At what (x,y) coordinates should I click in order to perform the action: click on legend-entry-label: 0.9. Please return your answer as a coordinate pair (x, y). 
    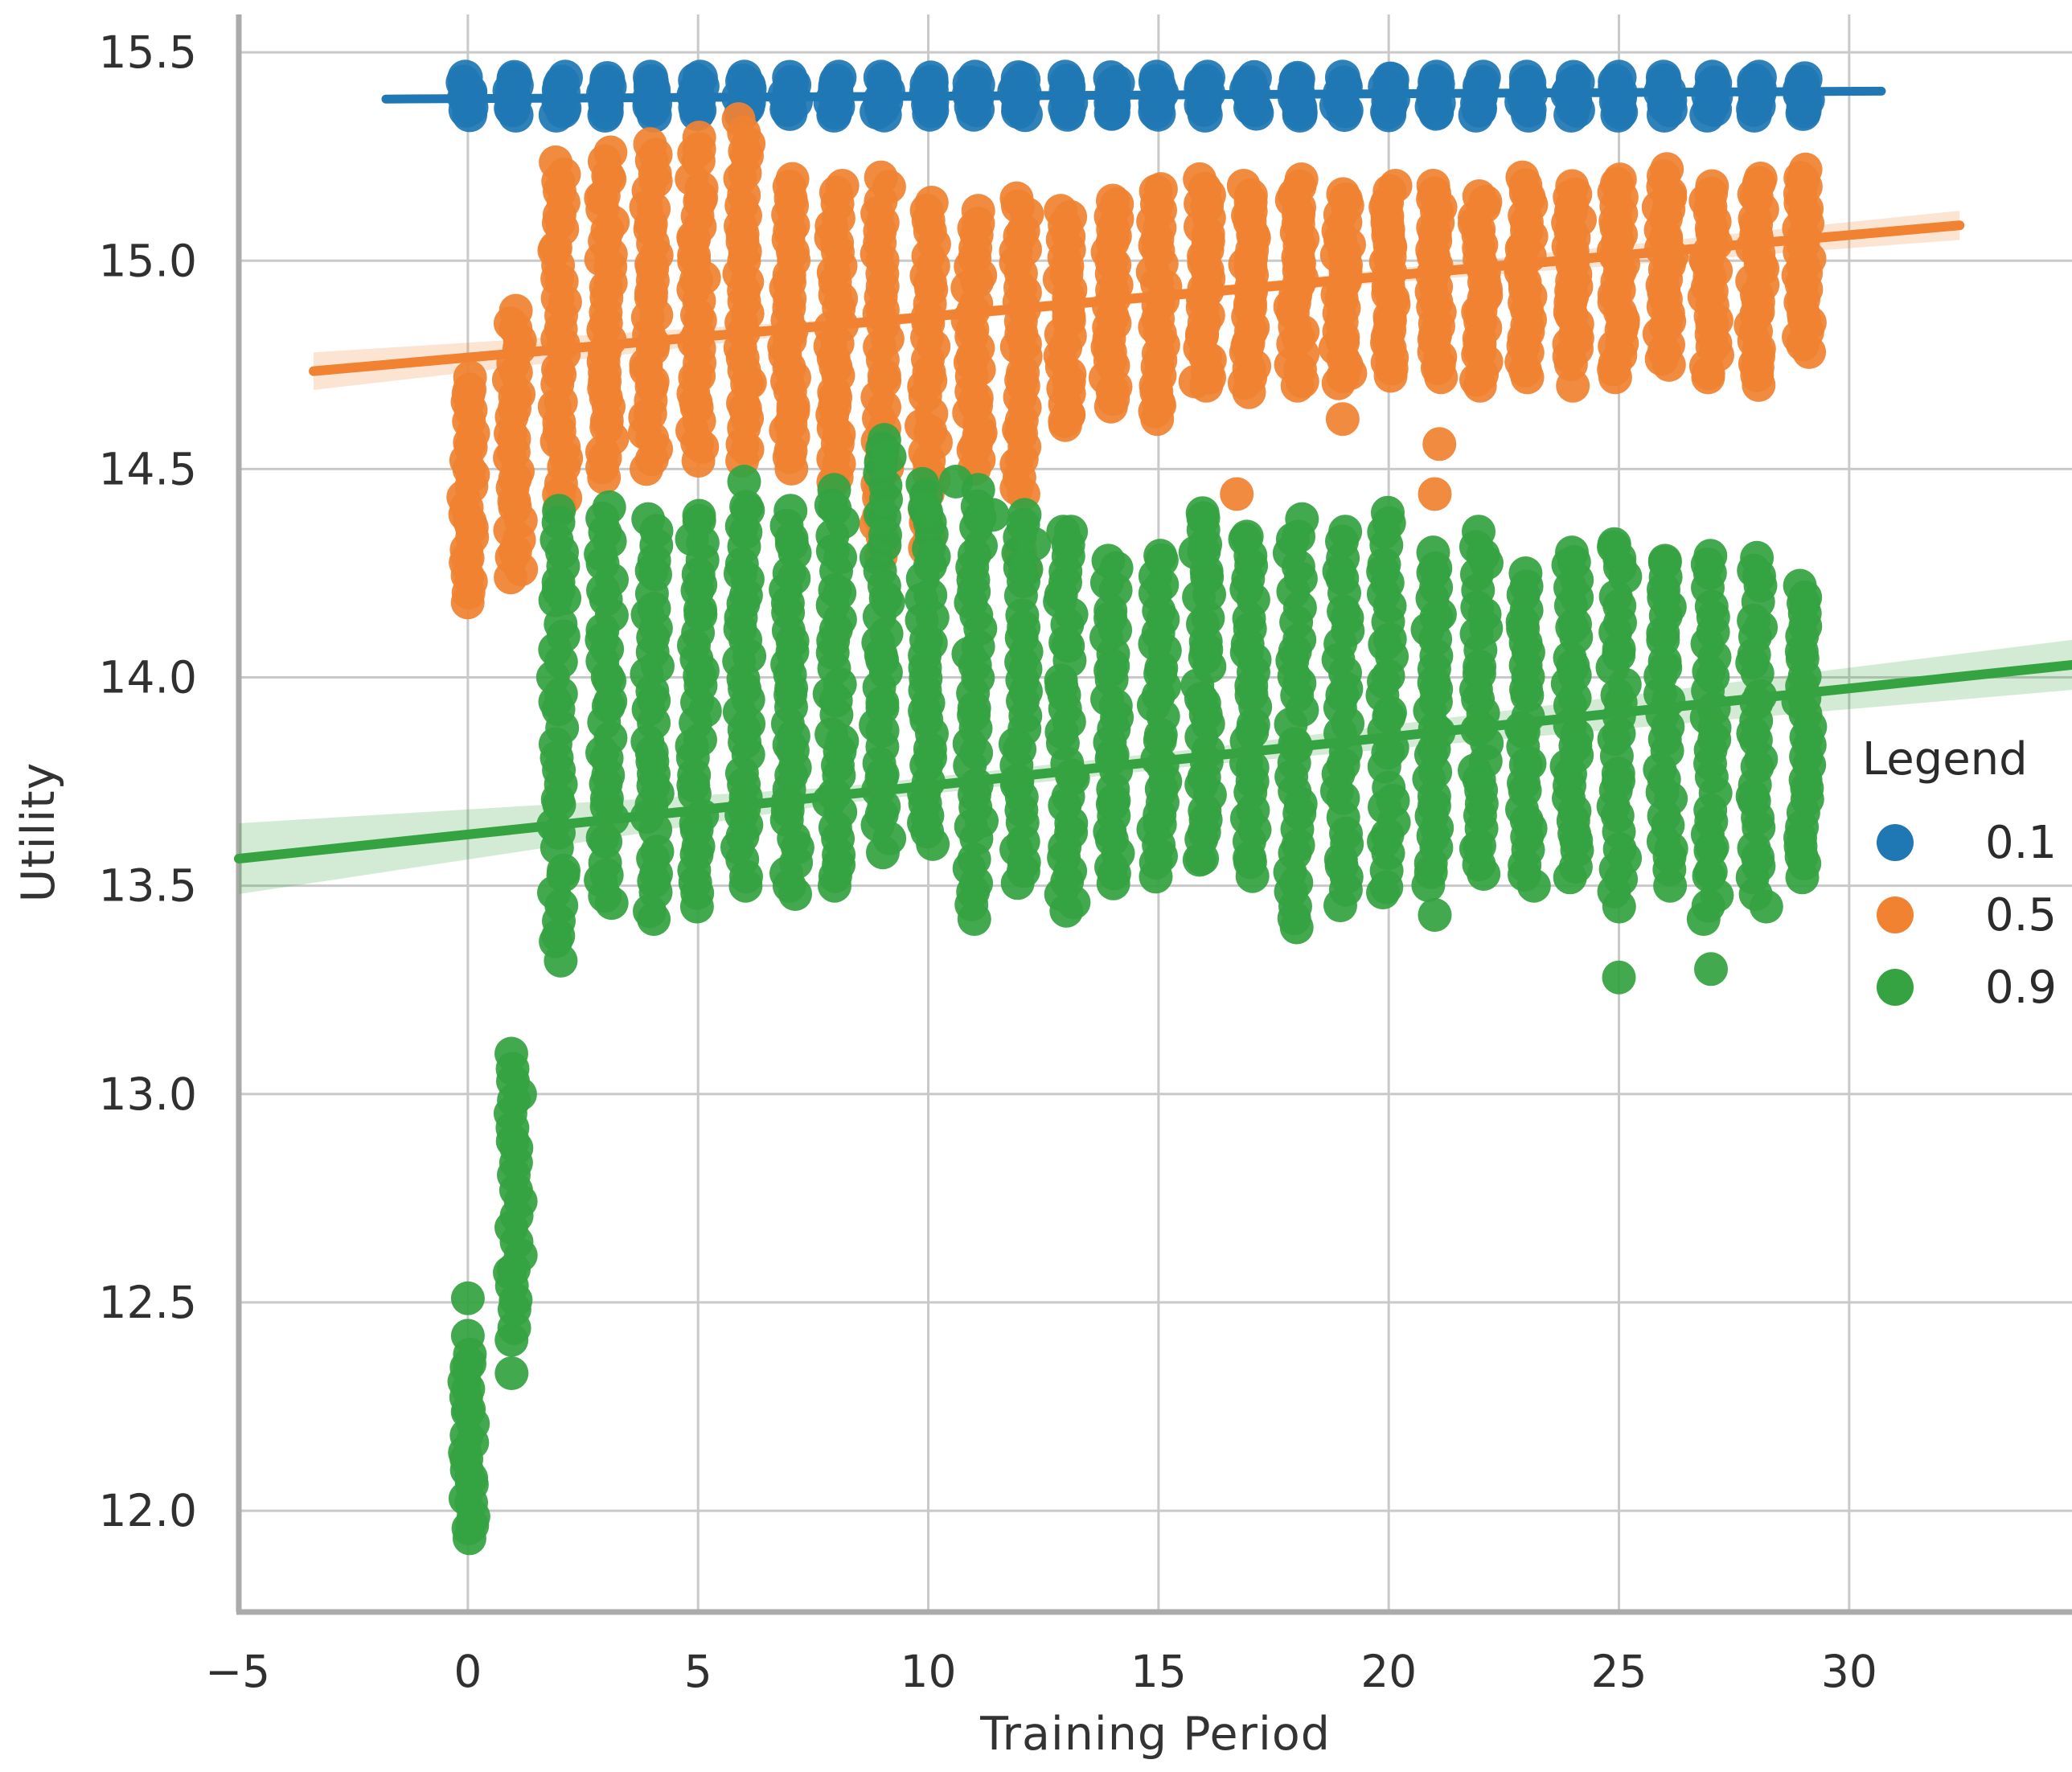
    Looking at the image, I should click on (2021, 987).